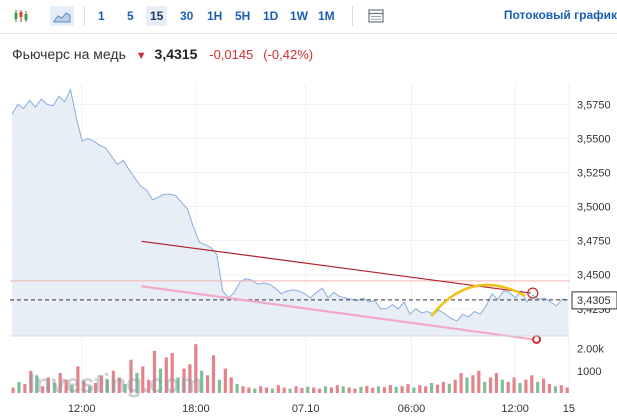 The image size is (617, 418). What do you see at coordinates (84, 16) in the screenshot?
I see `toolbar-separator` at bounding box center [84, 16].